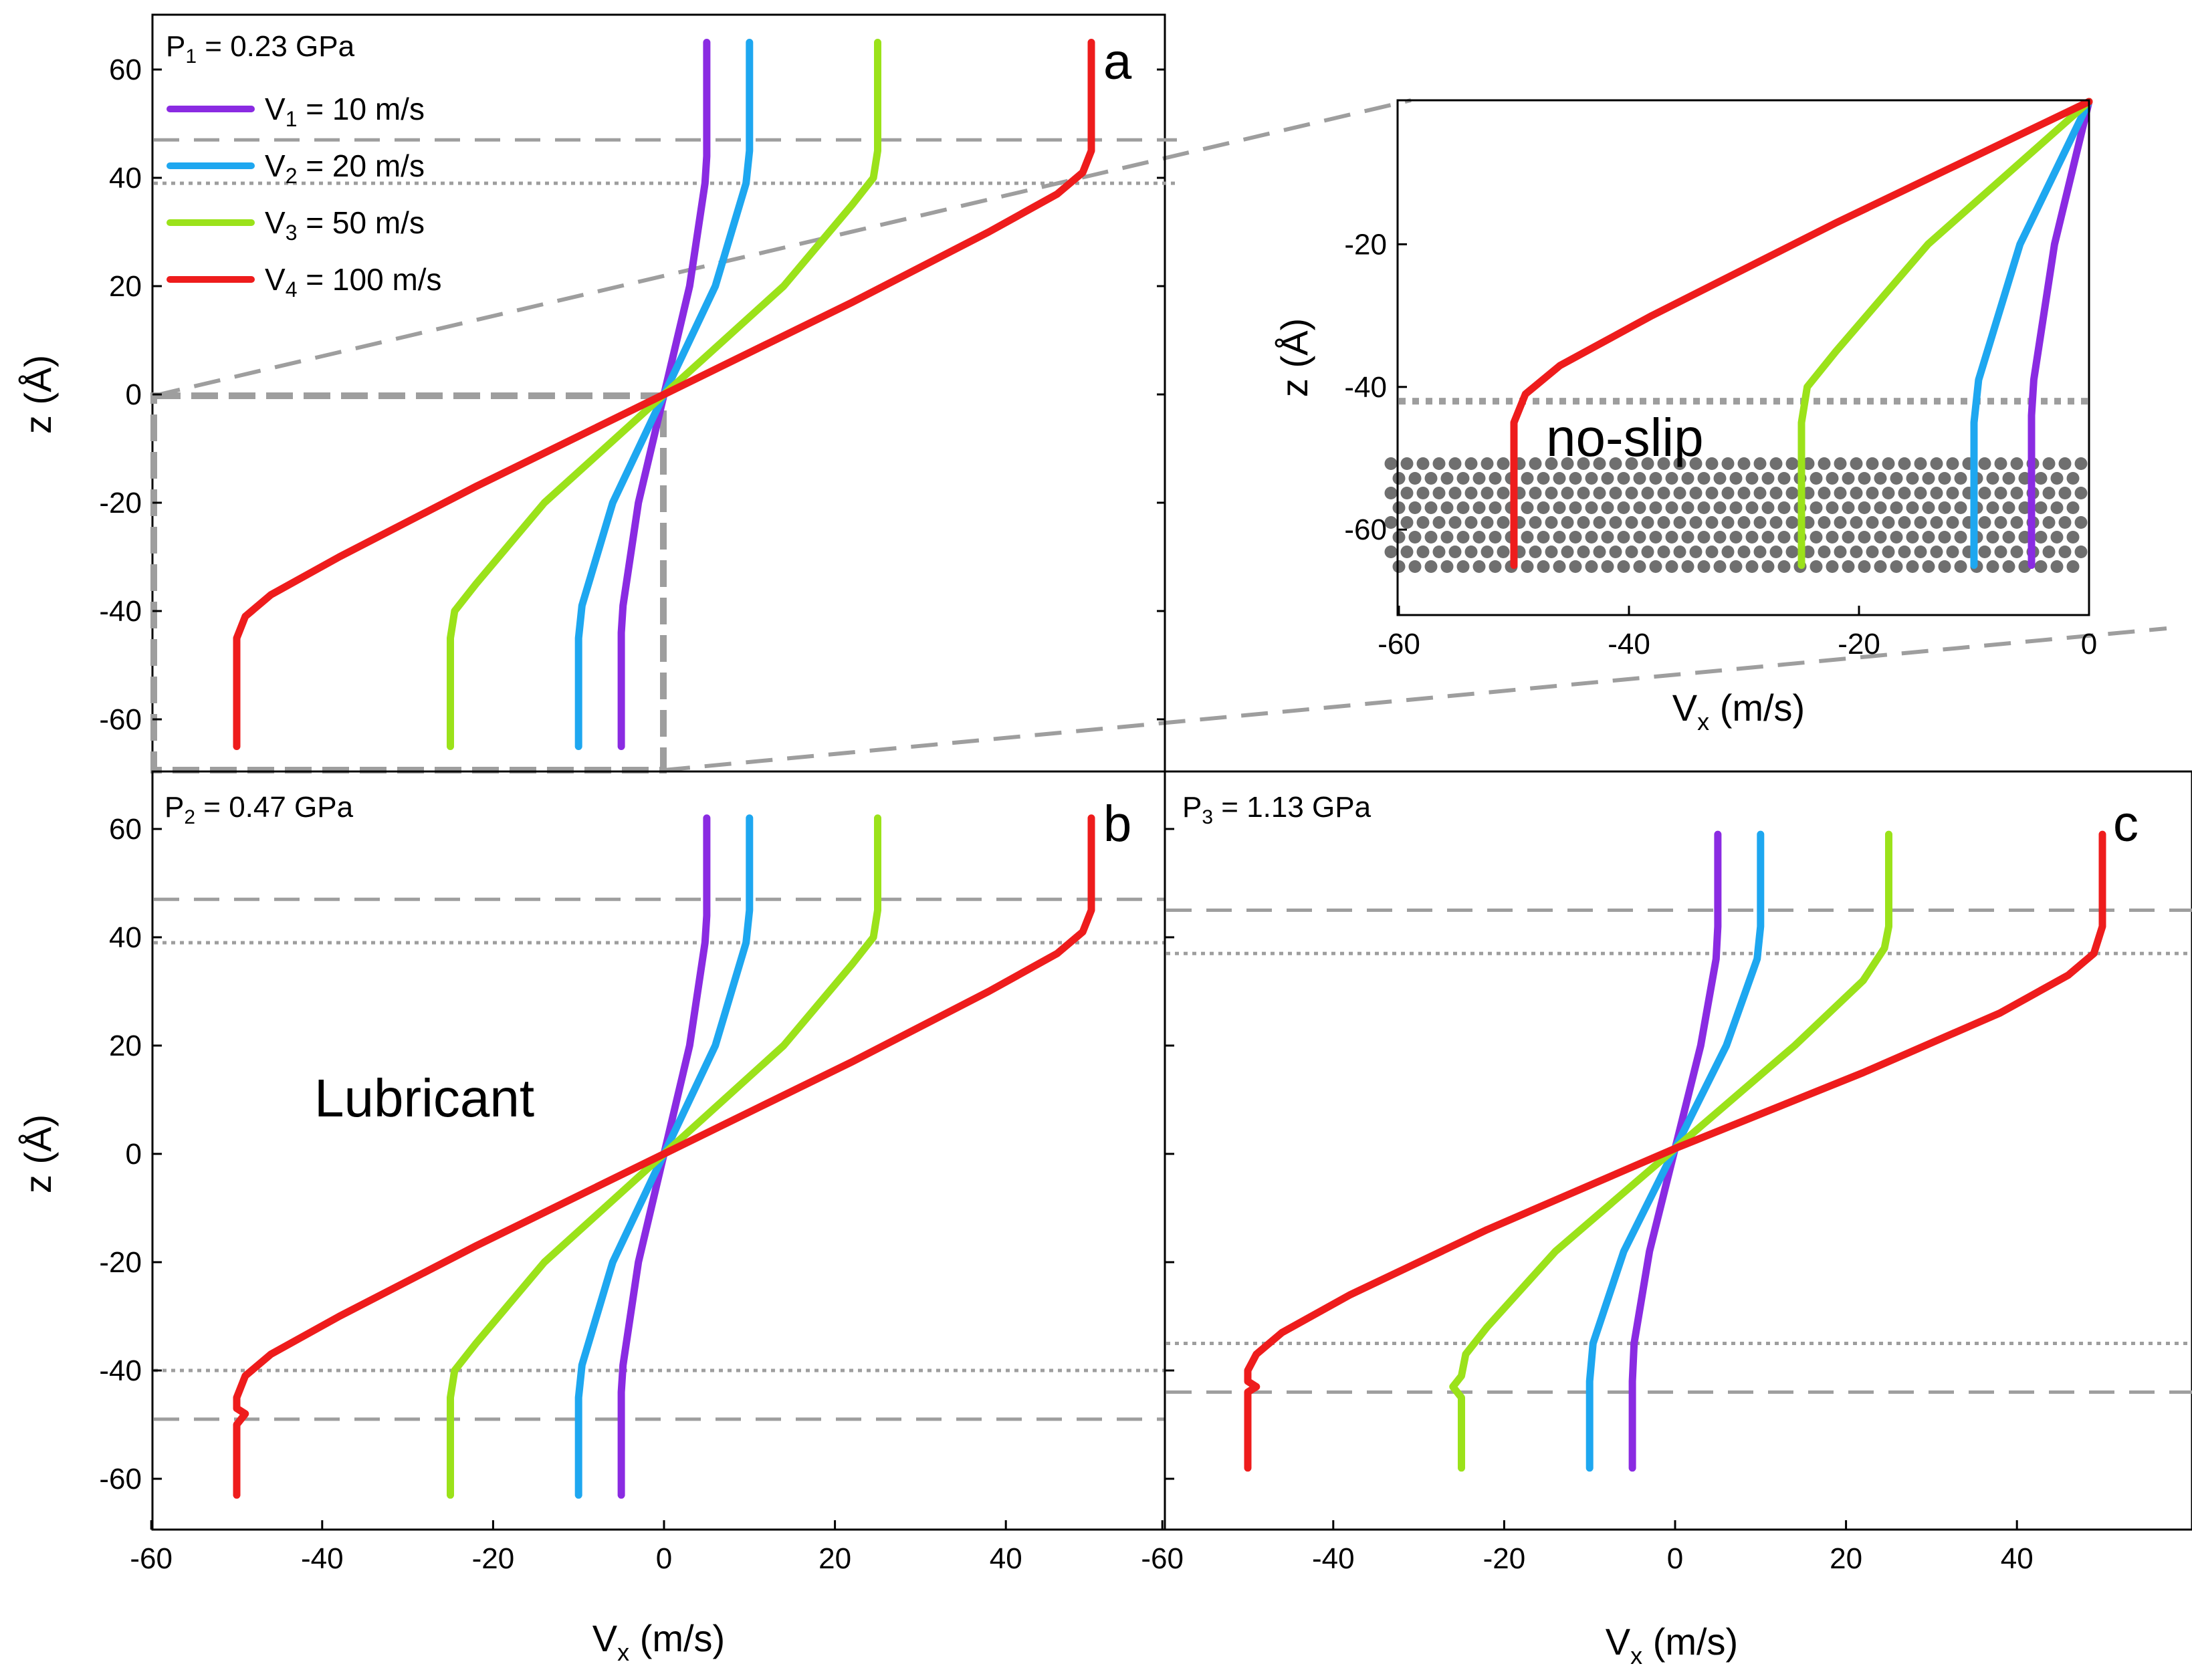 The image size is (2192, 1680). Describe the element at coordinates (322, 1558) in the screenshot. I see `x-tick-label: -40` at that location.